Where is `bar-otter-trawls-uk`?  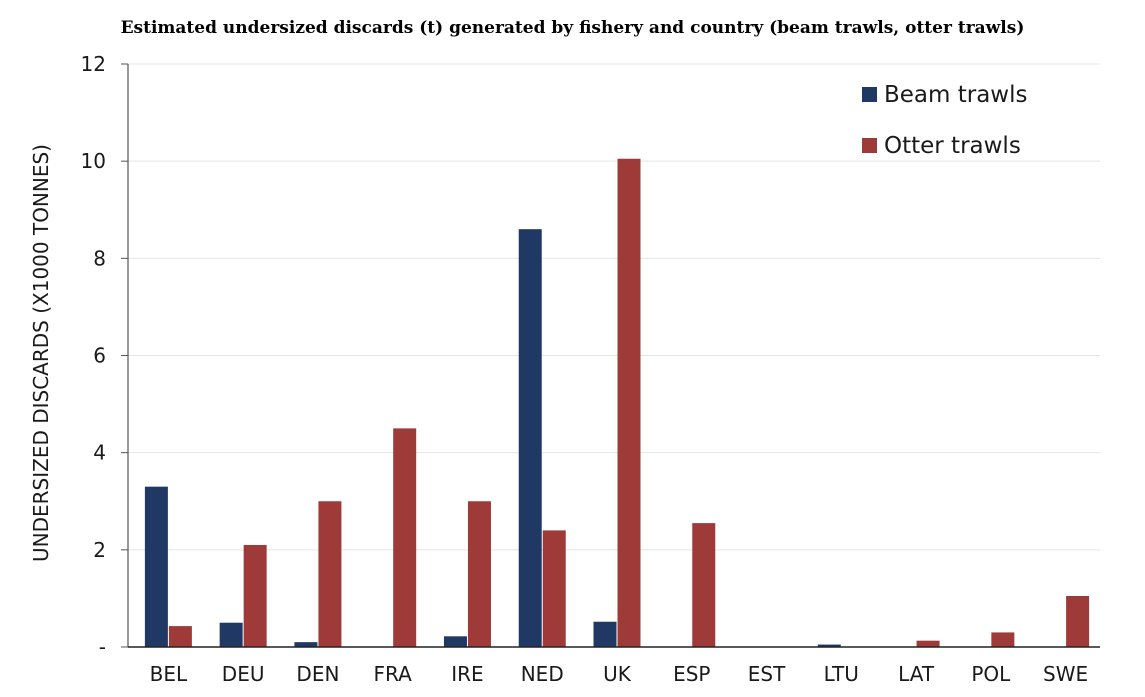
bar-otter-trawls-uk is located at coordinates (629, 403).